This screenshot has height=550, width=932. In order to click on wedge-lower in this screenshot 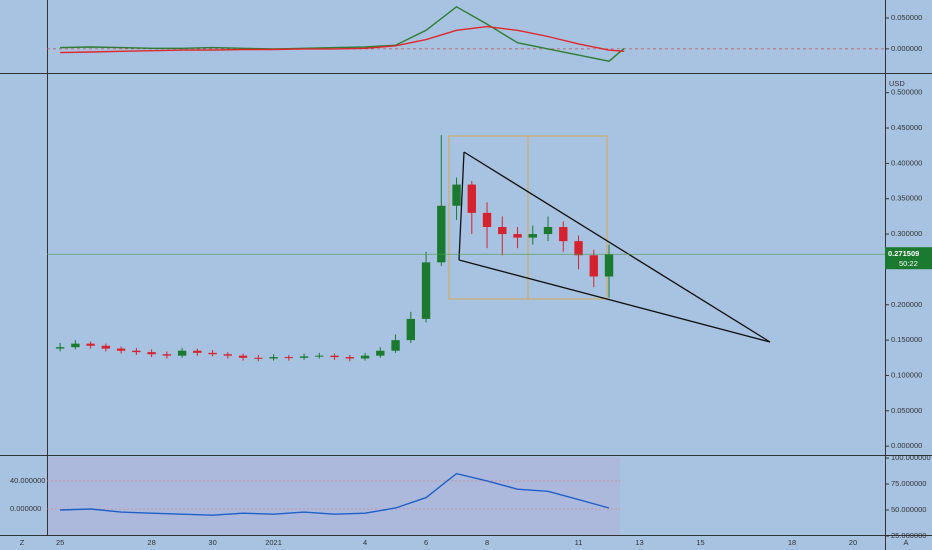, I will do `click(614, 301)`.